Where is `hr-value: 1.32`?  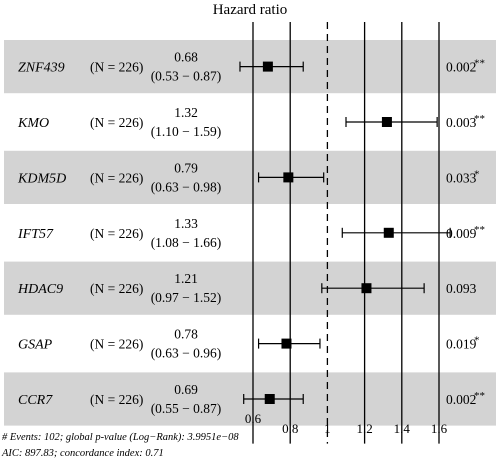 hr-value: 1.32 is located at coordinates (186, 112).